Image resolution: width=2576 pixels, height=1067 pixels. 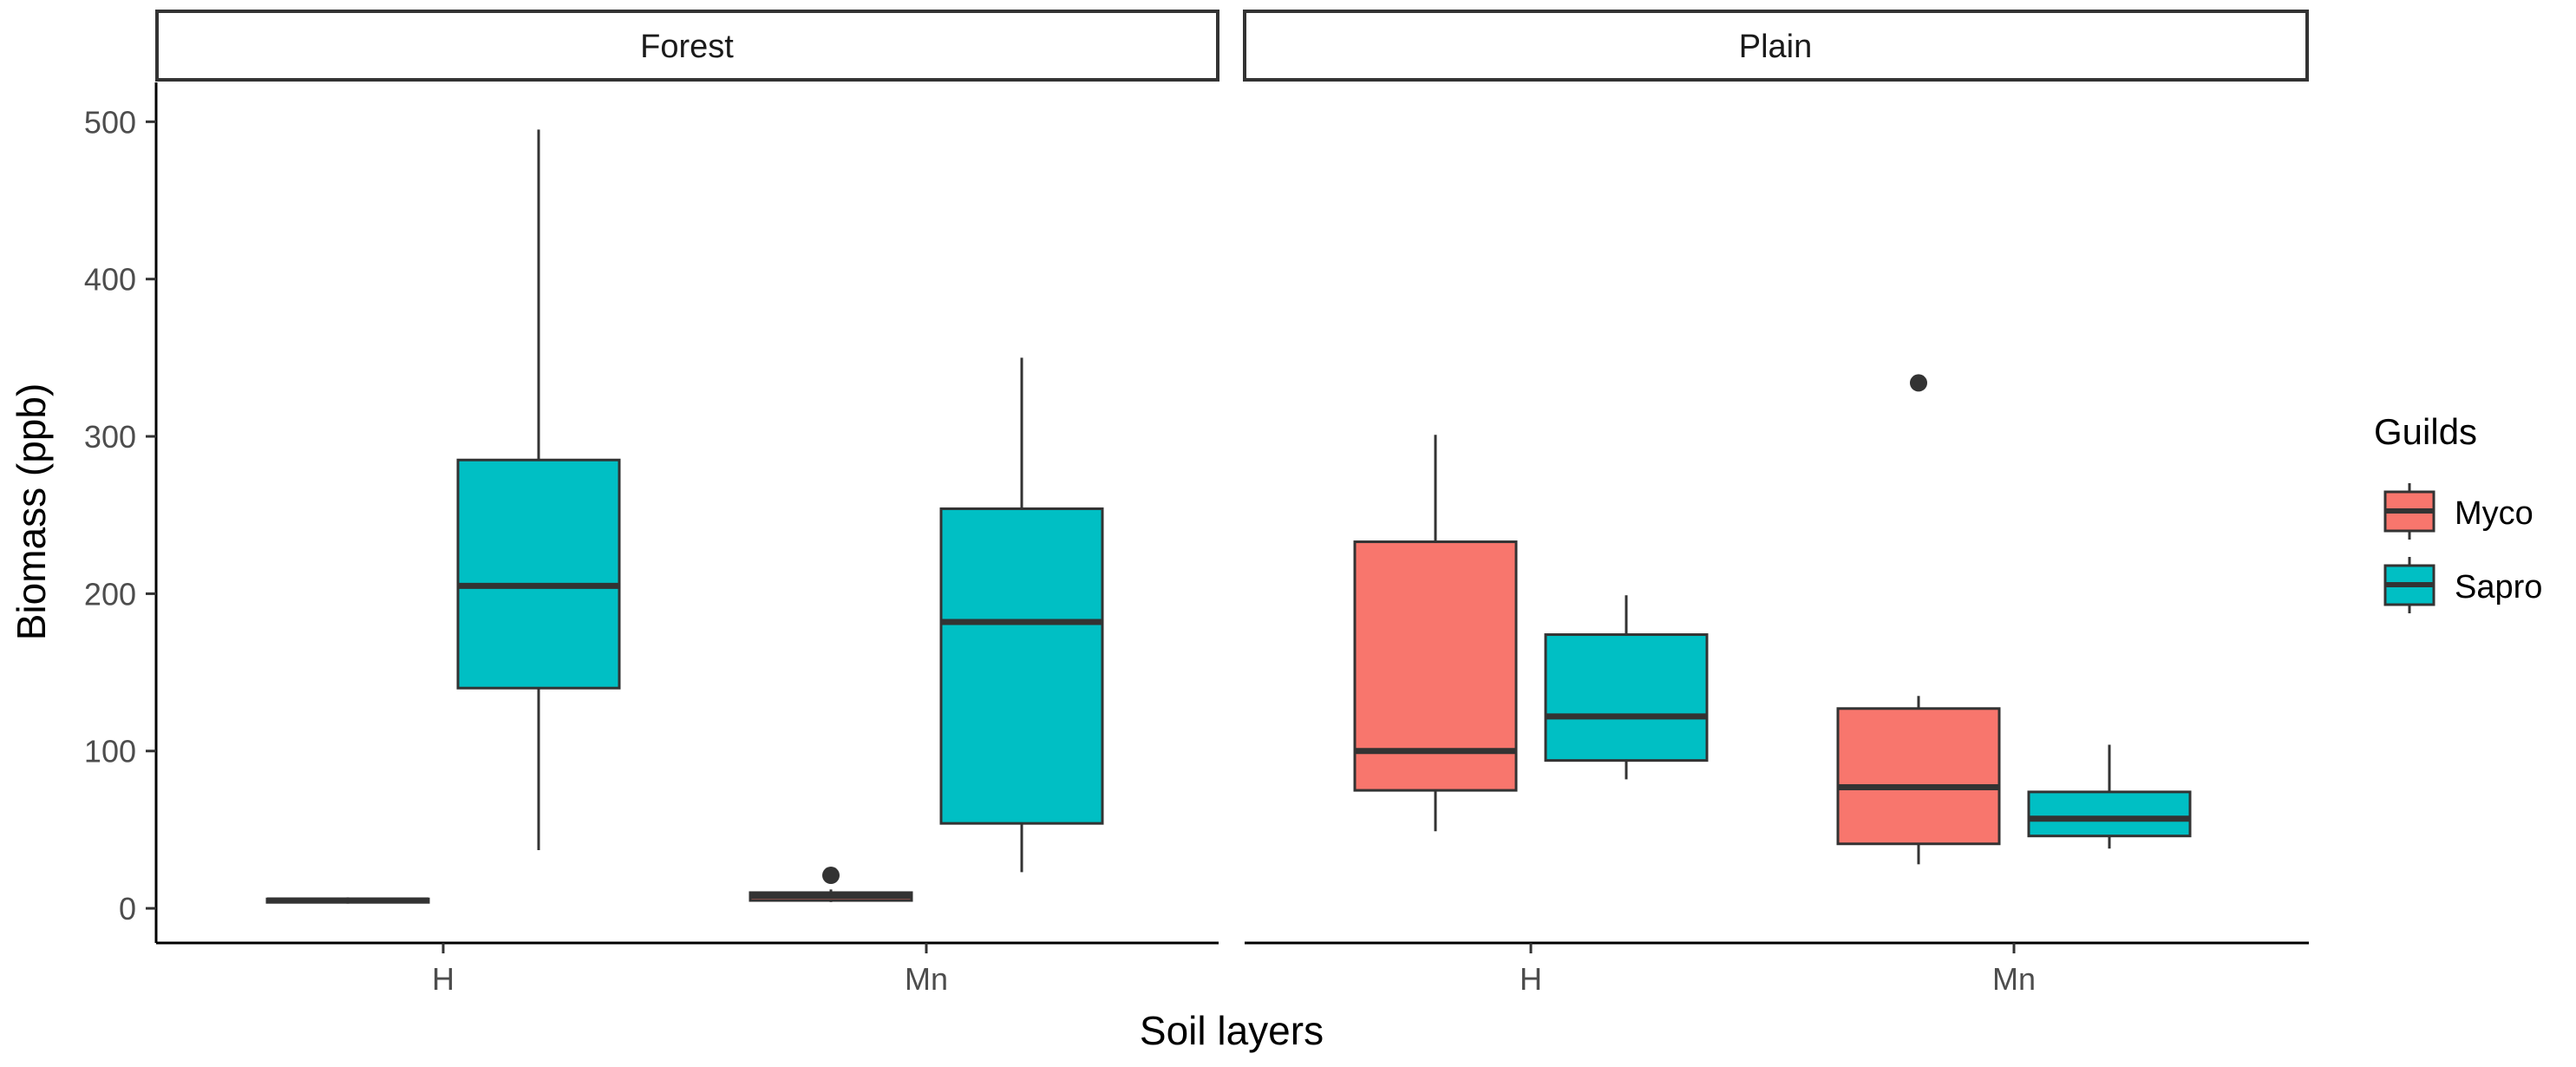 I want to click on legend-label-sapro: Sapro, so click(x=2498, y=587).